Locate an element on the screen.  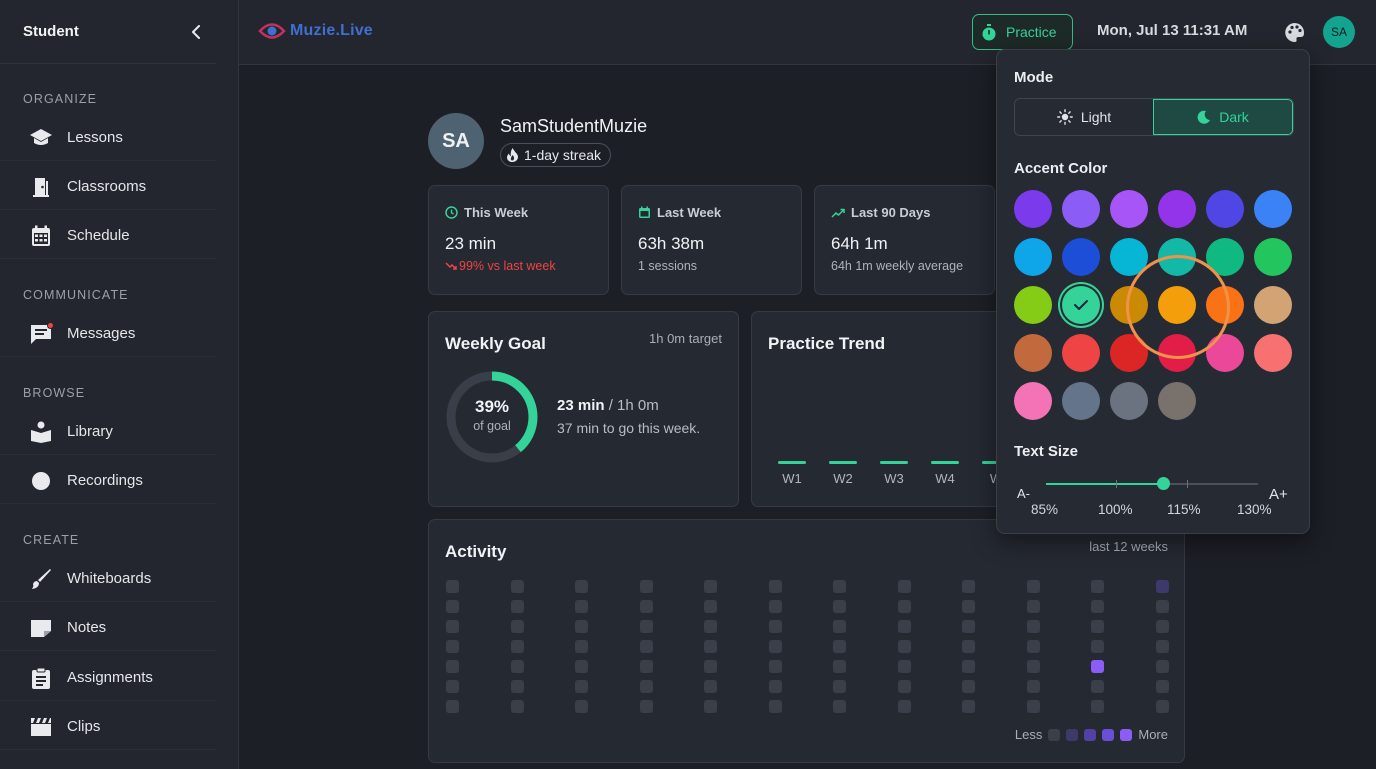
brush-icon is located at coordinates (41, 579).